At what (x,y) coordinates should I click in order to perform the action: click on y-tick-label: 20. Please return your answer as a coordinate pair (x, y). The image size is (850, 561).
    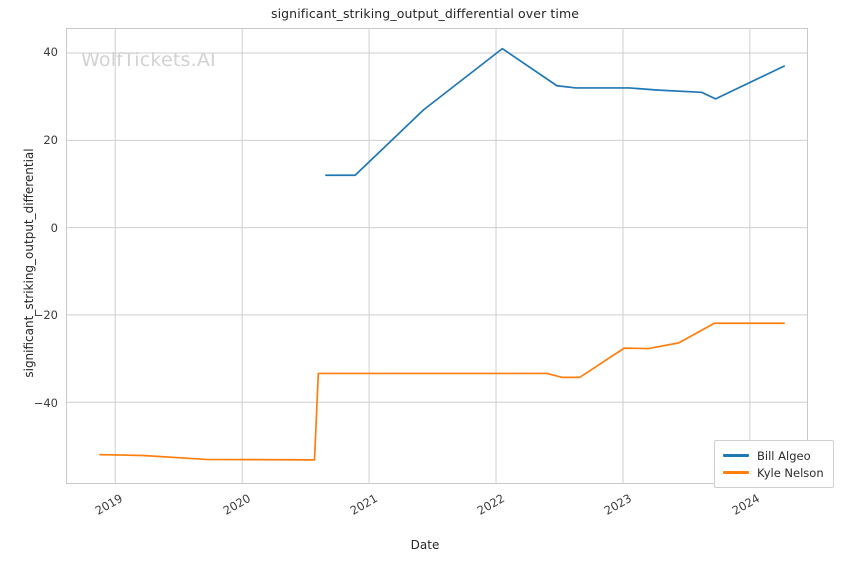
    Looking at the image, I should click on (50, 139).